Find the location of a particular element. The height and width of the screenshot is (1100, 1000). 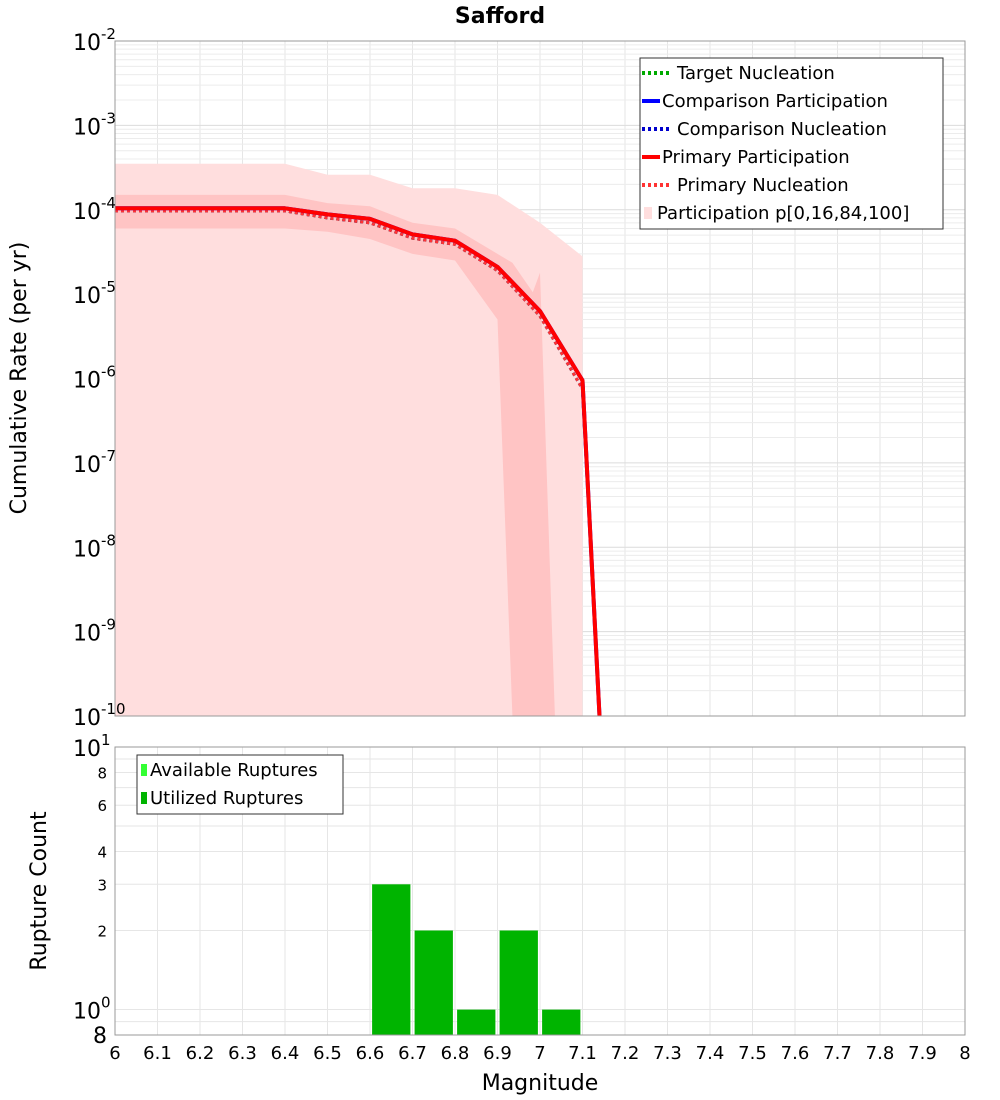

rate-y-tick-label: 10⁻⁸ is located at coordinates (94, 546).